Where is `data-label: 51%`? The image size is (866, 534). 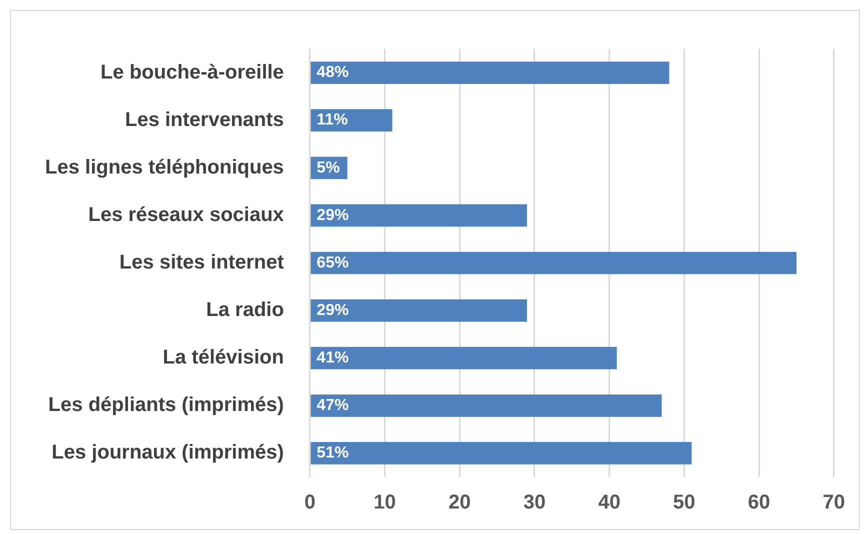
data-label: 51% is located at coordinates (332, 453).